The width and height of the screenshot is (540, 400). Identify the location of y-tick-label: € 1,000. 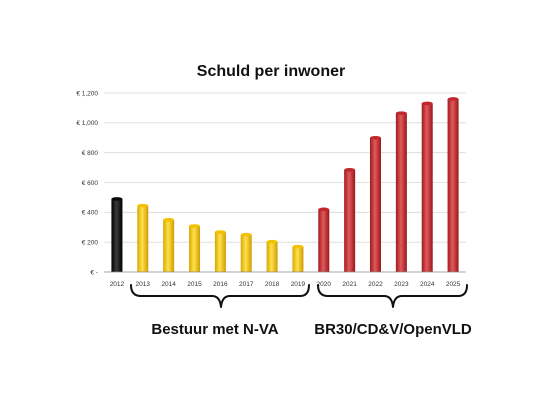
(87, 123).